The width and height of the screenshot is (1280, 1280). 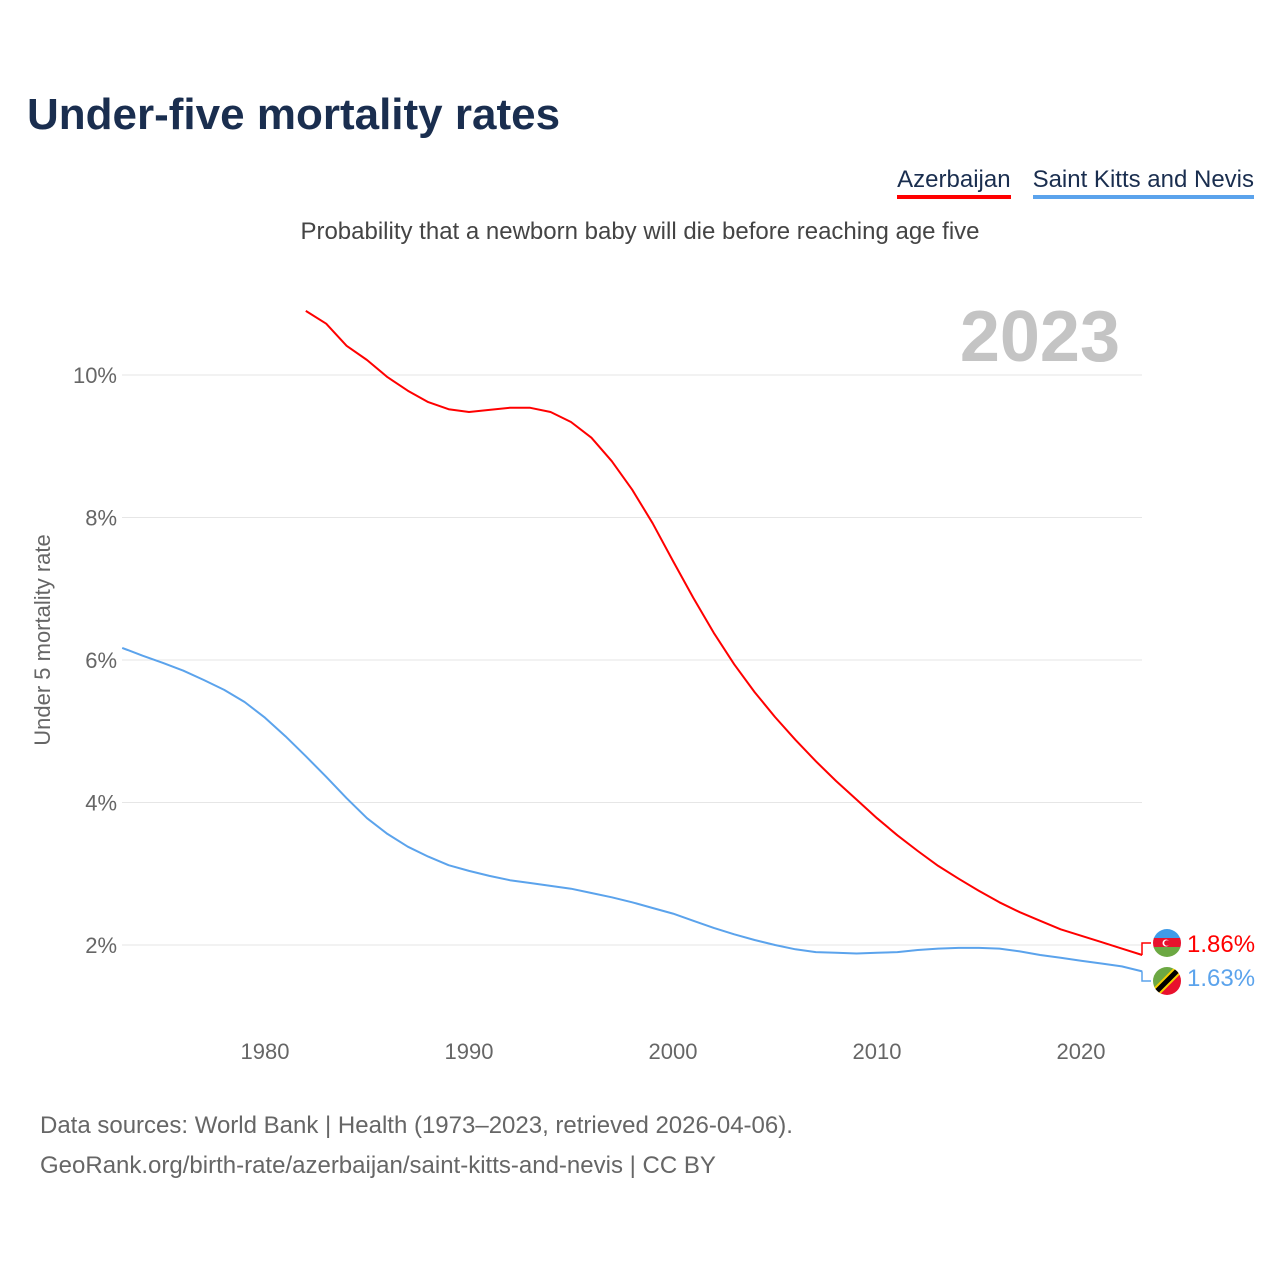 I want to click on legend-azerbaijan: Azerbaijan, so click(x=954, y=182).